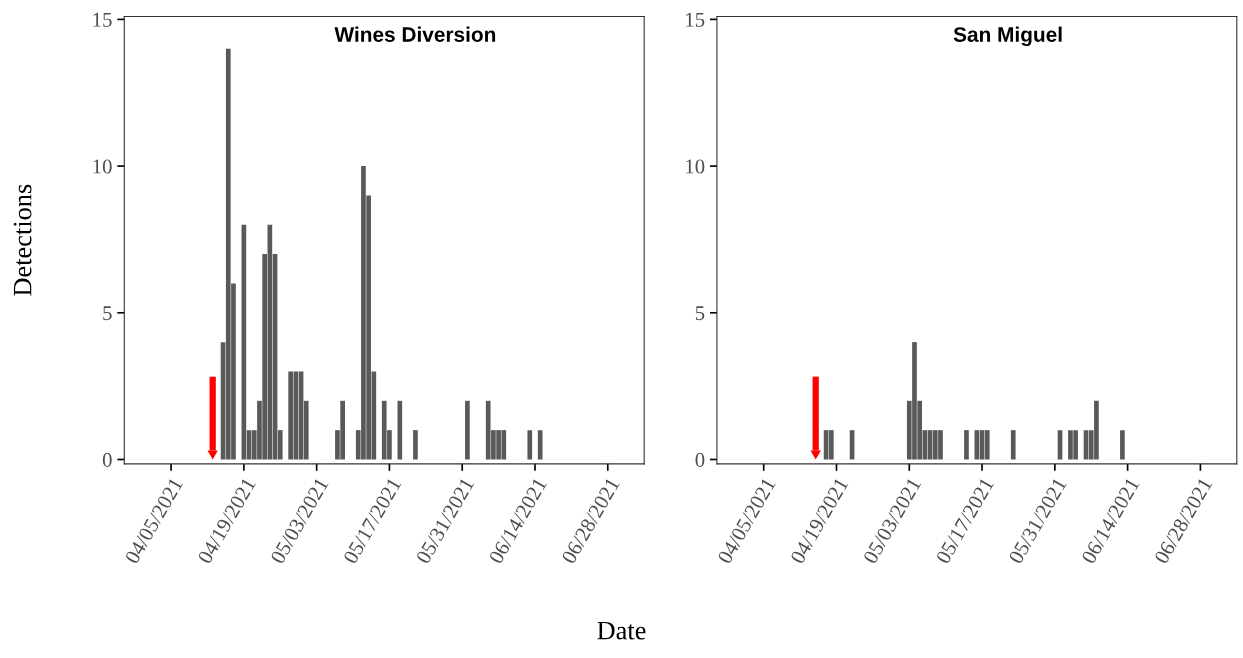 The image size is (1243, 658). What do you see at coordinates (415, 34) in the screenshot?
I see `chart-title: Wines Diversion` at bounding box center [415, 34].